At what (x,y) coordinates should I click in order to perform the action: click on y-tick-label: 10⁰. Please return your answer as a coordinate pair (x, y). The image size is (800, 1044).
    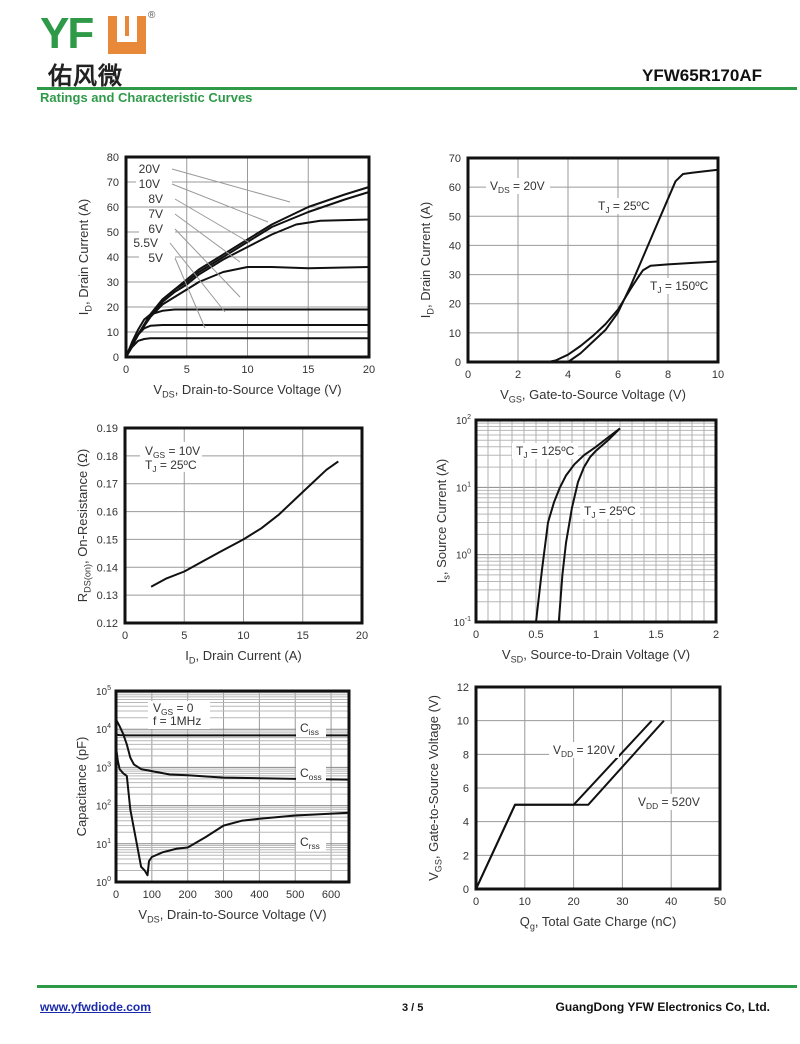
    Looking at the image, I should click on (463, 555).